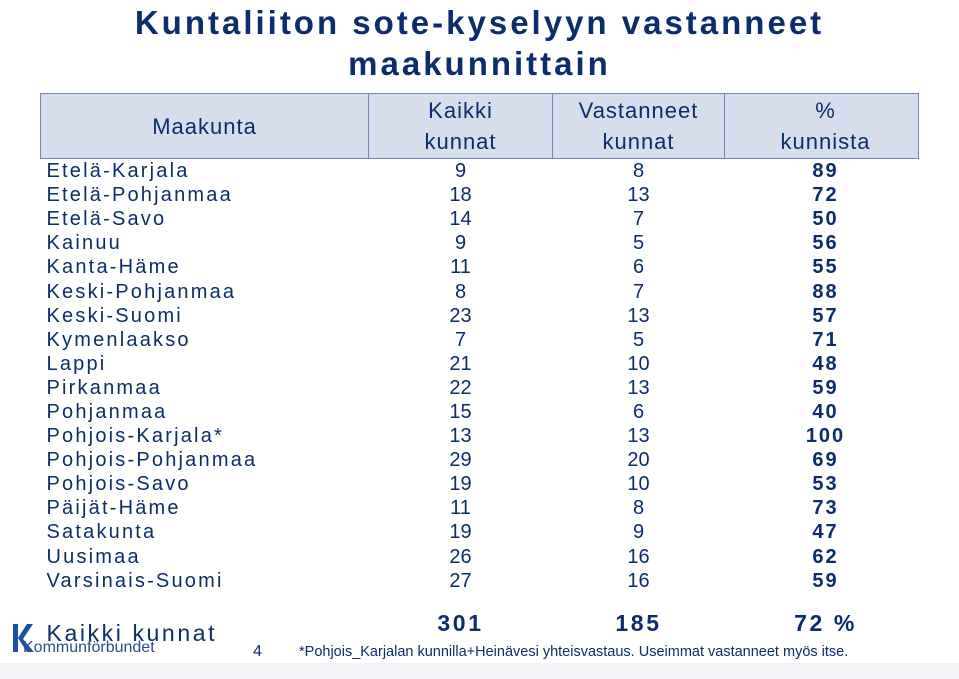 The width and height of the screenshot is (959, 679). Describe the element at coordinates (480, 267) in the screenshot. I see `table-row: Kanta-Häme 11 6 55` at that location.